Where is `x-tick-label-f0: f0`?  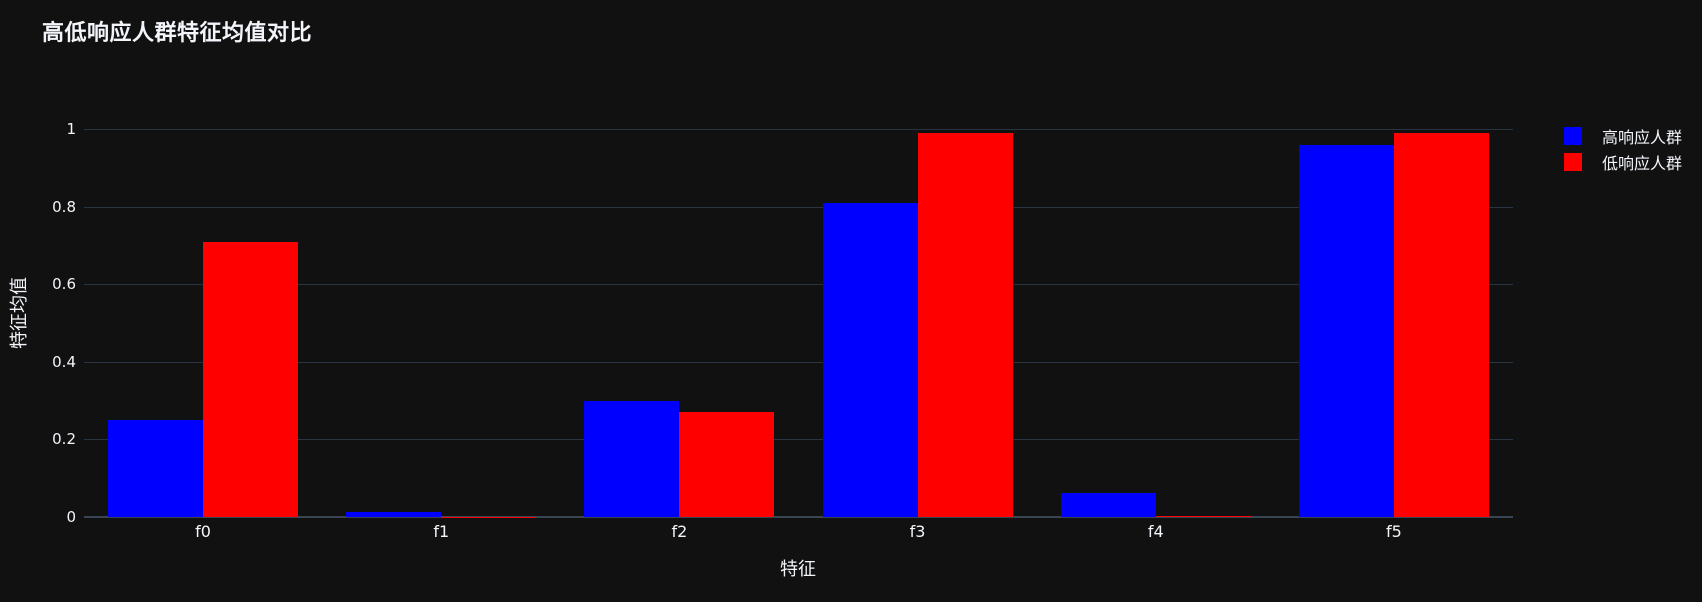 x-tick-label-f0: f0 is located at coordinates (203, 531).